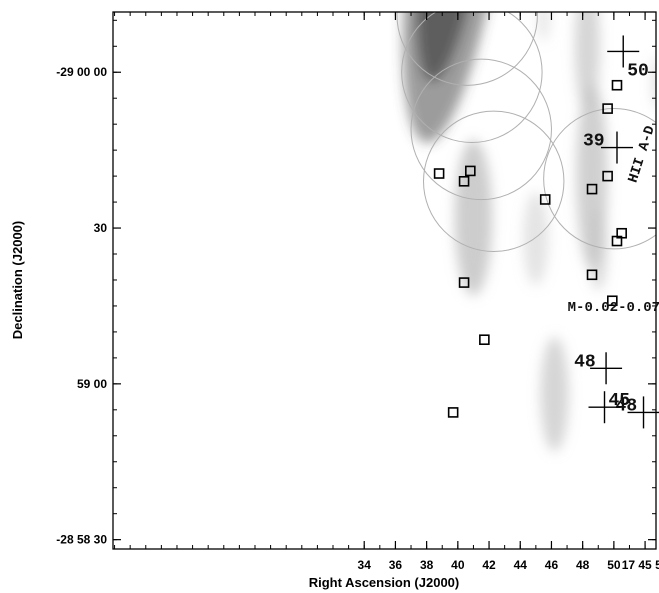 The width and height of the screenshot is (659, 593). Describe the element at coordinates (628, 58) in the screenshot. I see `cross-marker: 50` at that location.